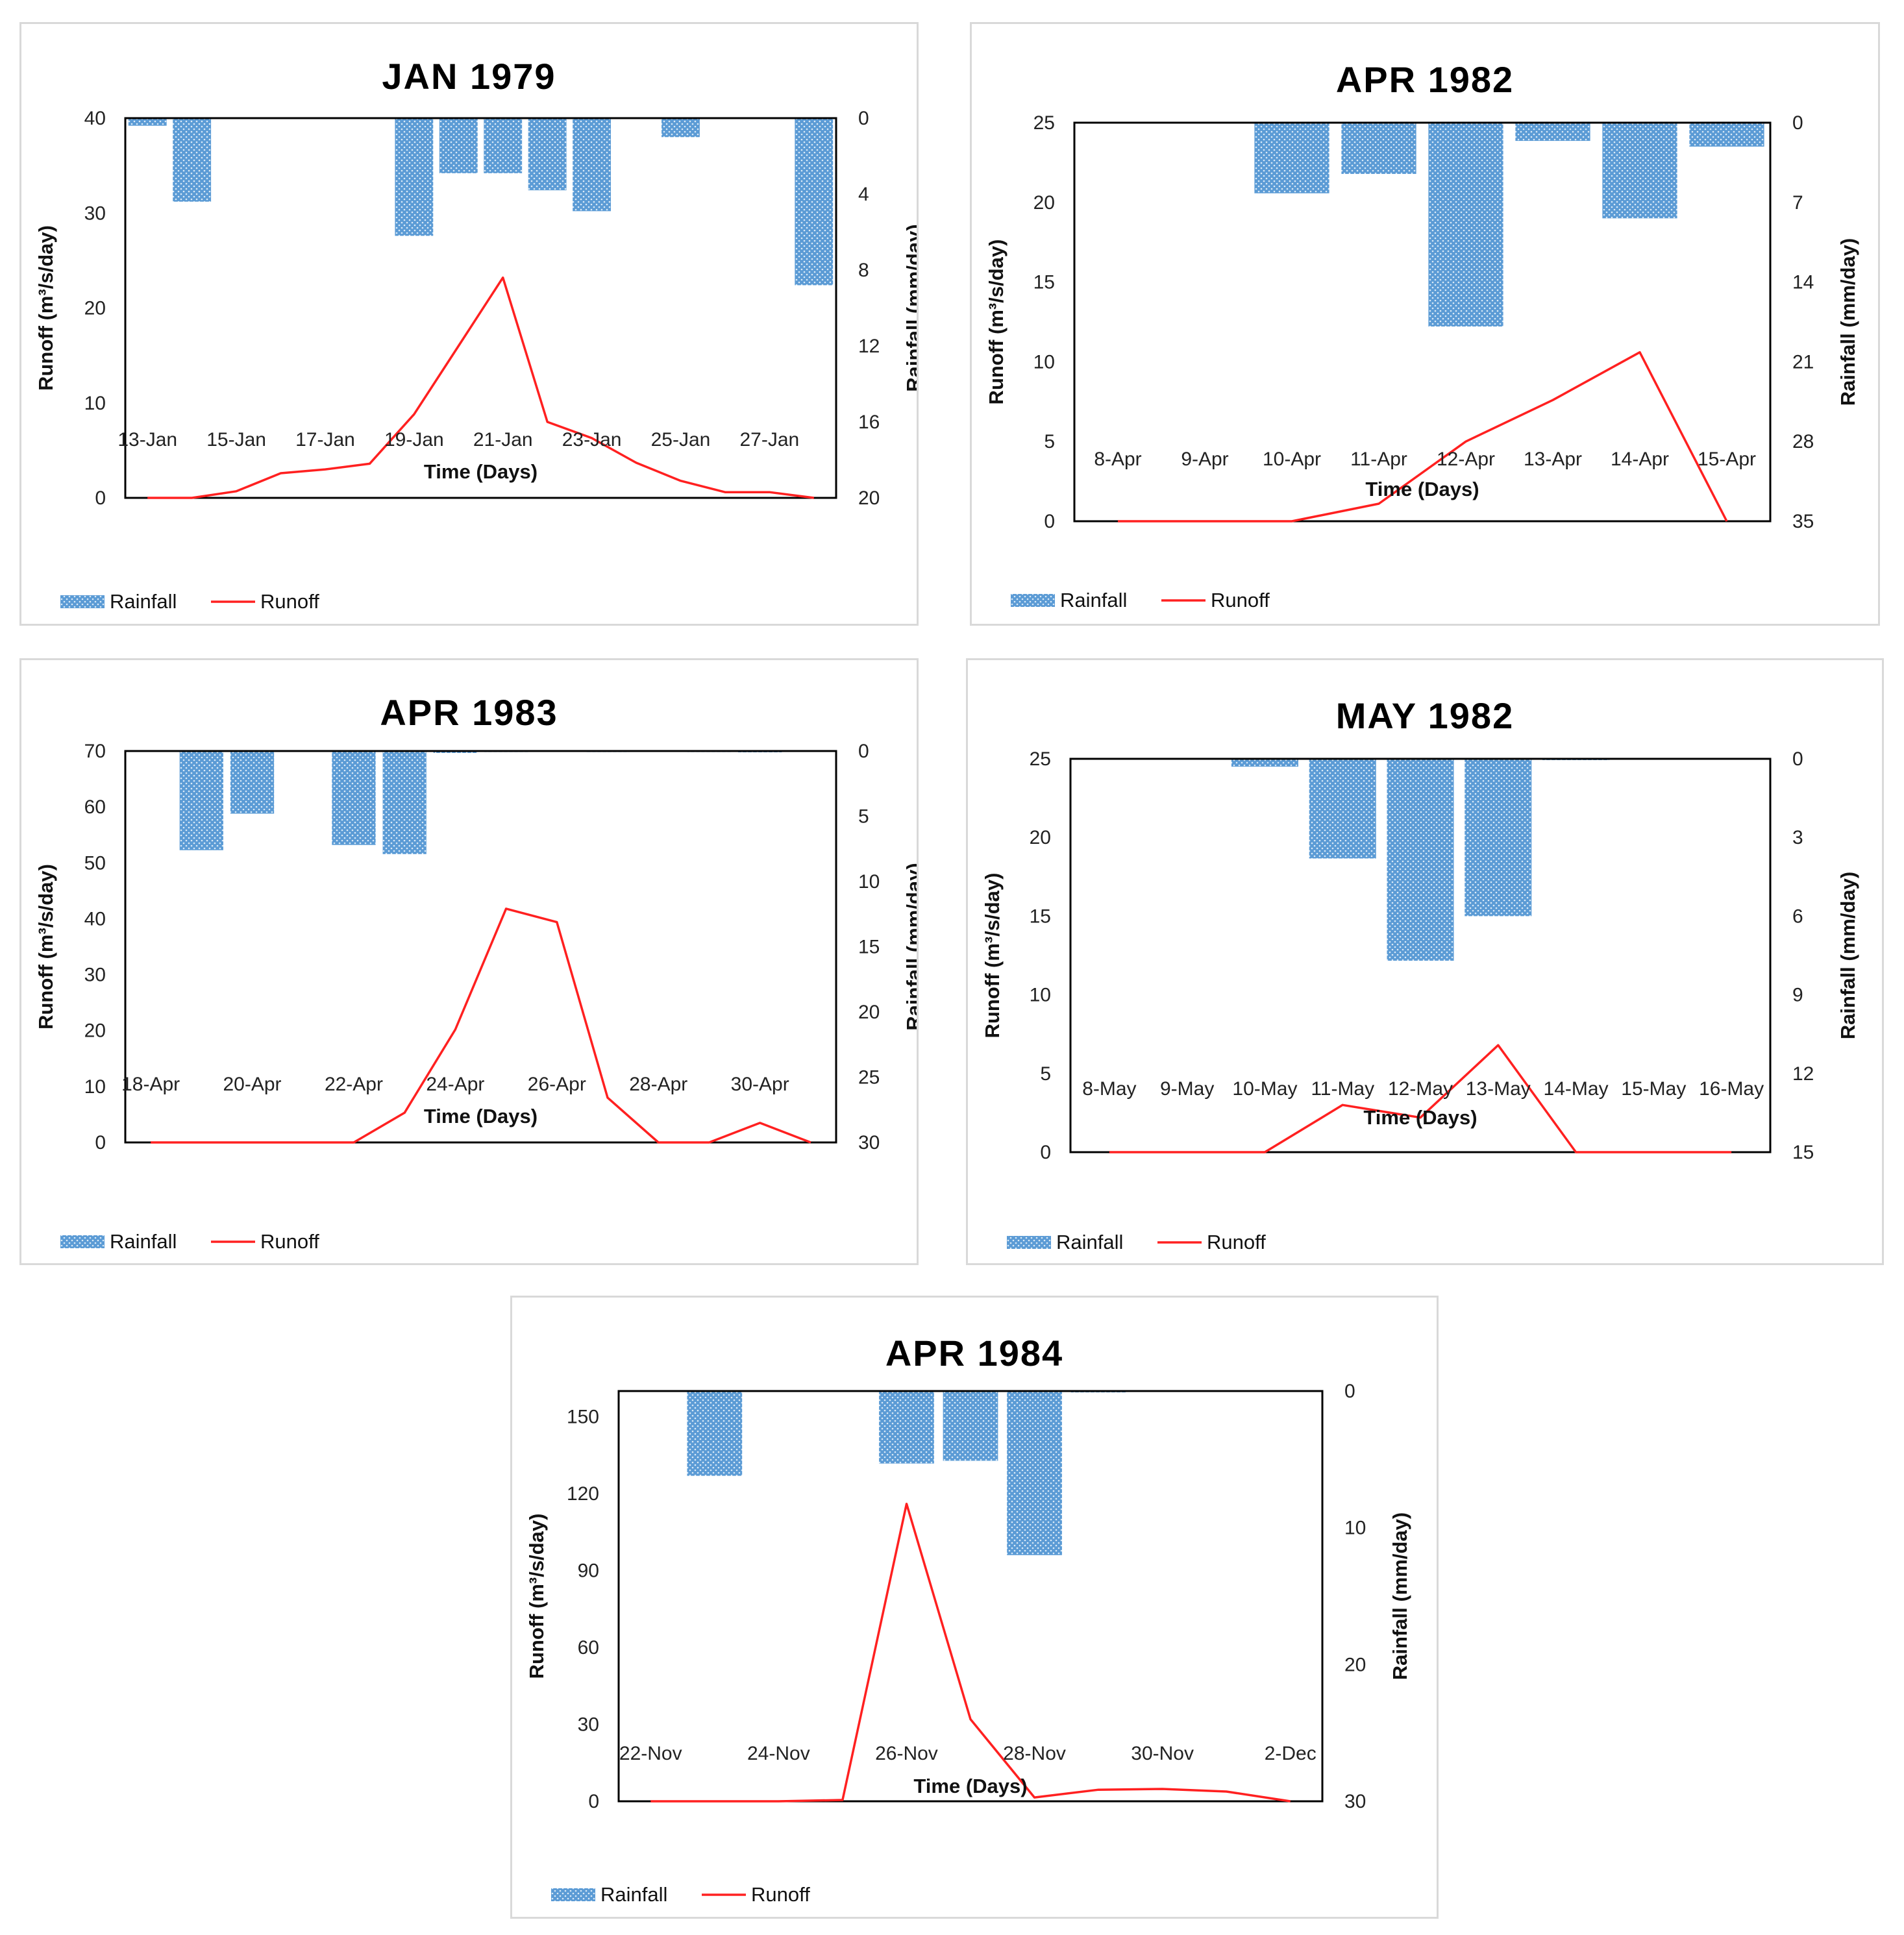 The height and width of the screenshot is (1935, 1904). What do you see at coordinates (325, 440) in the screenshot?
I see `x-tick-label: 17-Jan` at bounding box center [325, 440].